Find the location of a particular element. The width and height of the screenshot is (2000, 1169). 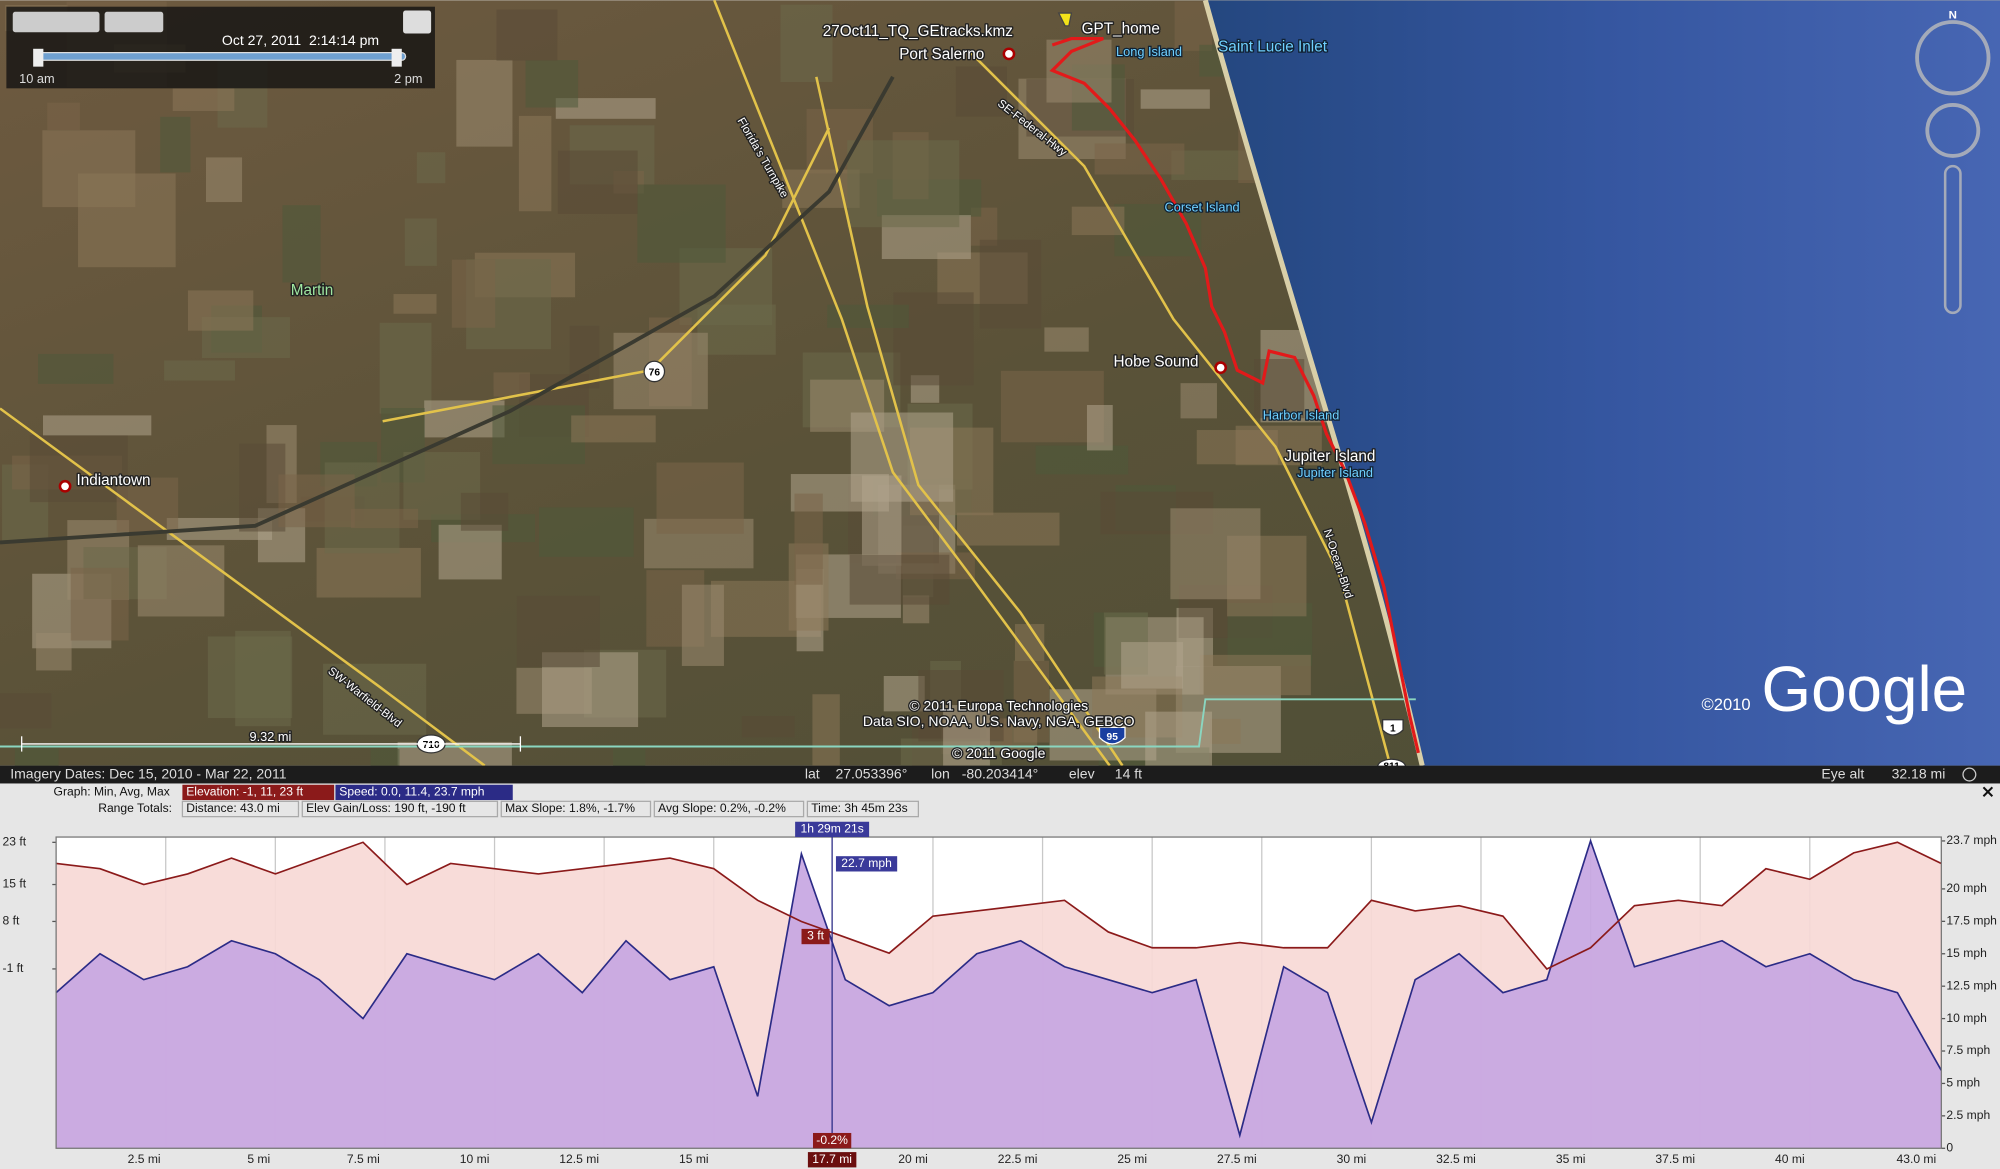

y2-tick-label: 2.5 mph is located at coordinates (1968, 1115).